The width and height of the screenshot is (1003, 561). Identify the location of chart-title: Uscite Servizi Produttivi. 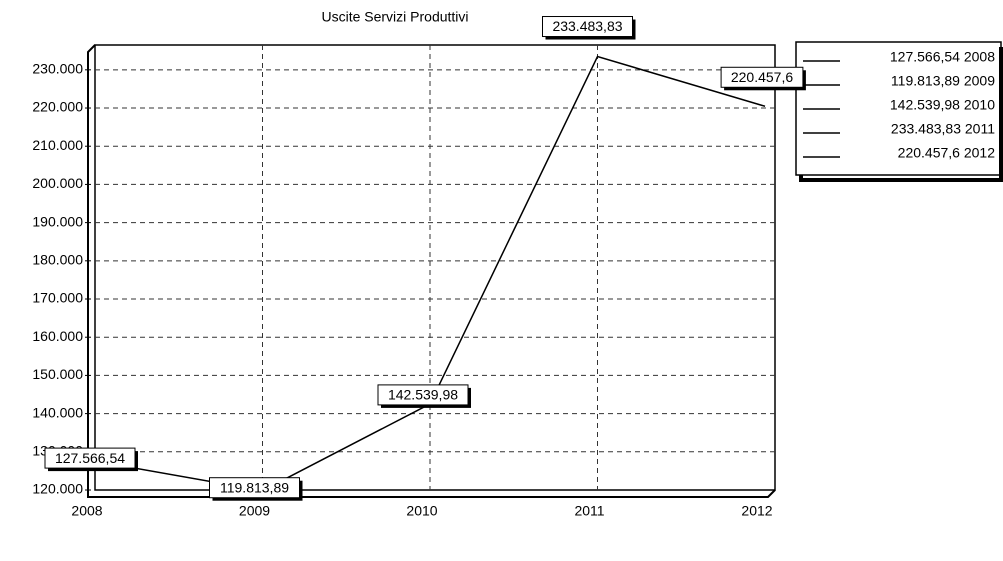
(394, 17).